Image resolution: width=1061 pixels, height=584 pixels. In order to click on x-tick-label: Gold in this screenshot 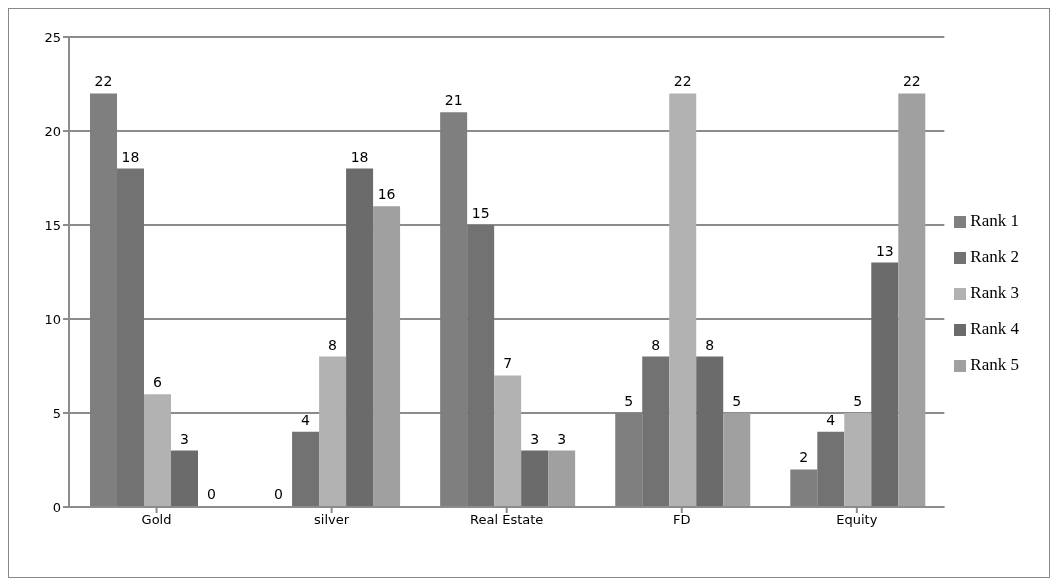, I will do `click(156, 520)`.